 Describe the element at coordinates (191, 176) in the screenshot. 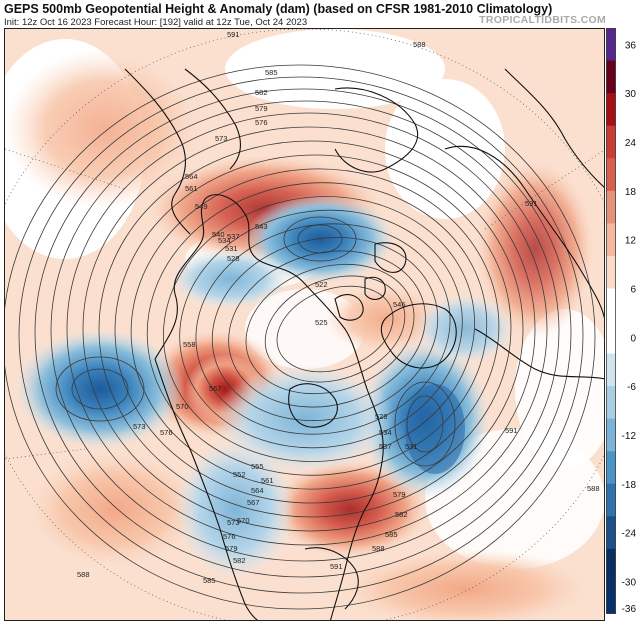

I see `label-564-asia: 564` at that location.